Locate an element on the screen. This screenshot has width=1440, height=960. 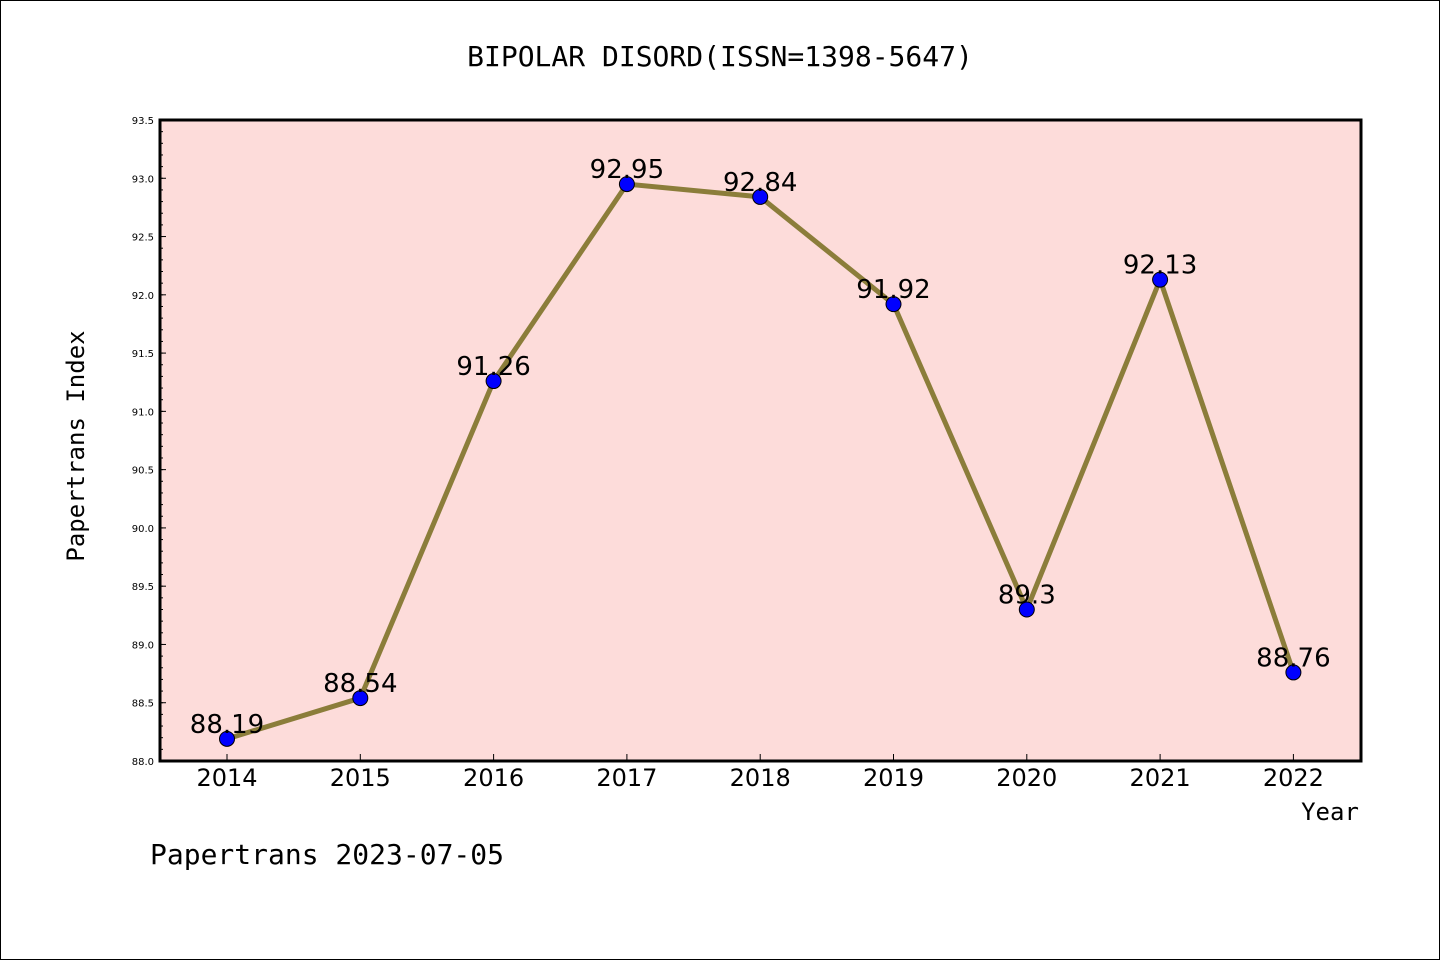
y-tick-label: 92.0 is located at coordinates (143, 296).